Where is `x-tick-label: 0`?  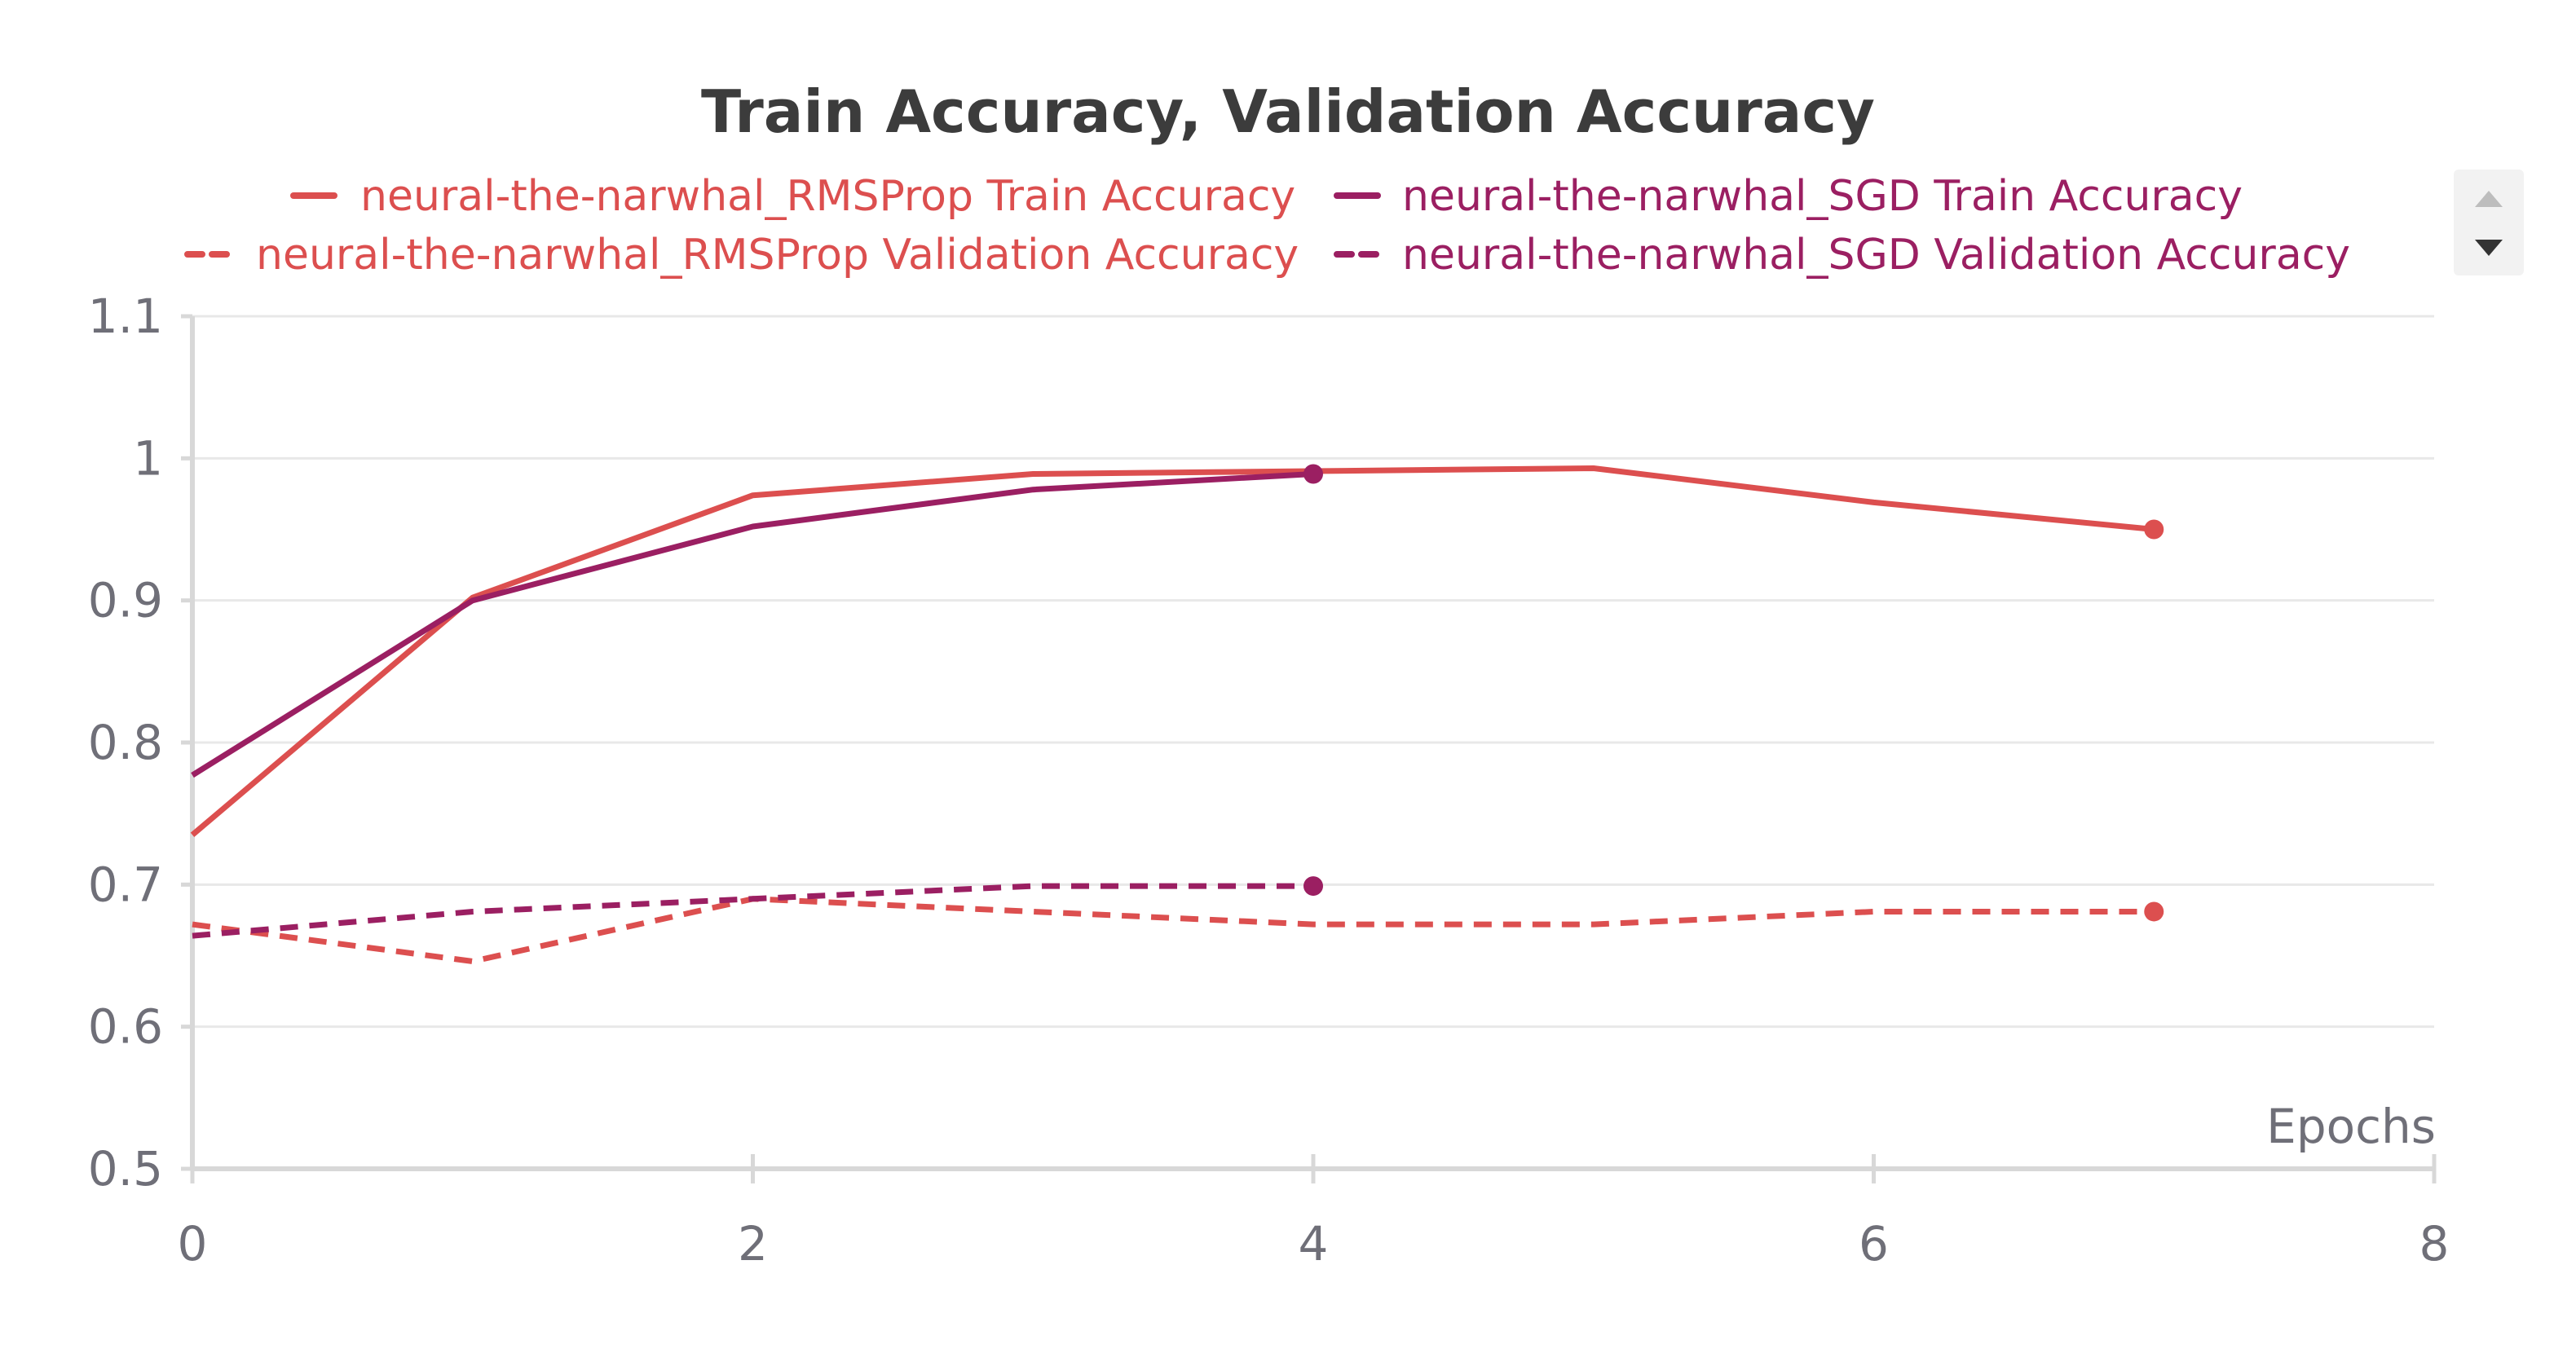 x-tick-label: 0 is located at coordinates (193, 1243).